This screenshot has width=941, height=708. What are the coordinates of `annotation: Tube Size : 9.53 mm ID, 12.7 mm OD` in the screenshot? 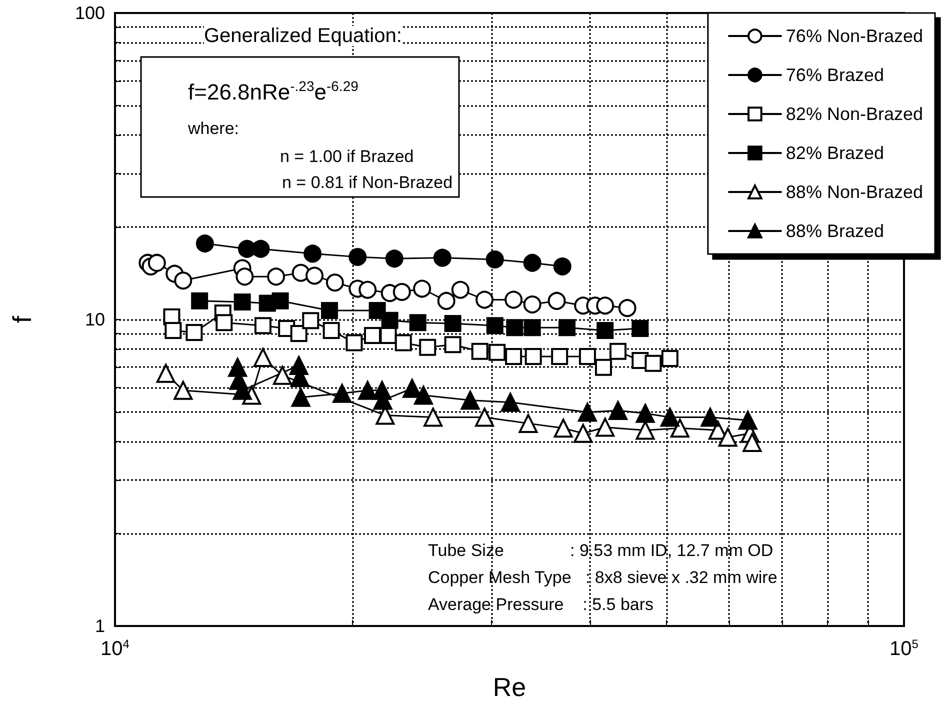 It's located at (601, 550).